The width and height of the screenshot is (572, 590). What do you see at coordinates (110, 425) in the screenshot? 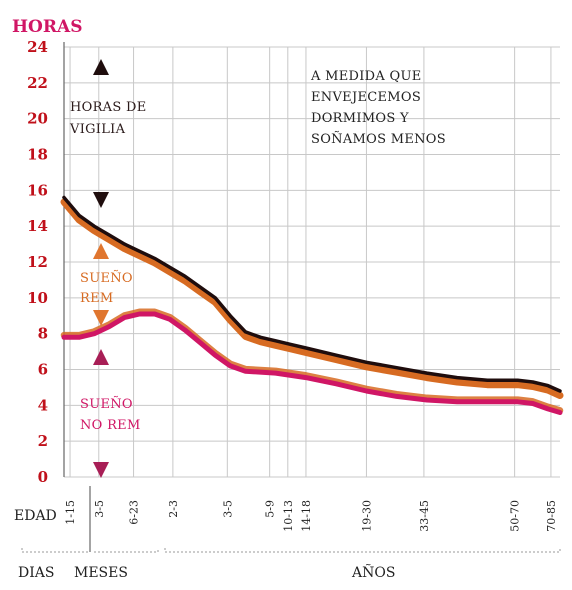
I see `nrem-line-2: NO REM` at bounding box center [110, 425].